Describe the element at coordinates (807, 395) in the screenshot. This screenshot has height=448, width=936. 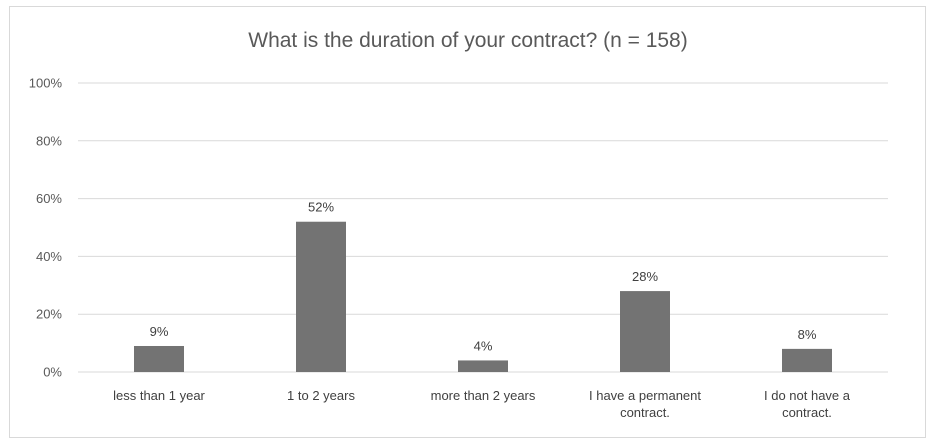
I see `x-category-label: I do not have a` at that location.